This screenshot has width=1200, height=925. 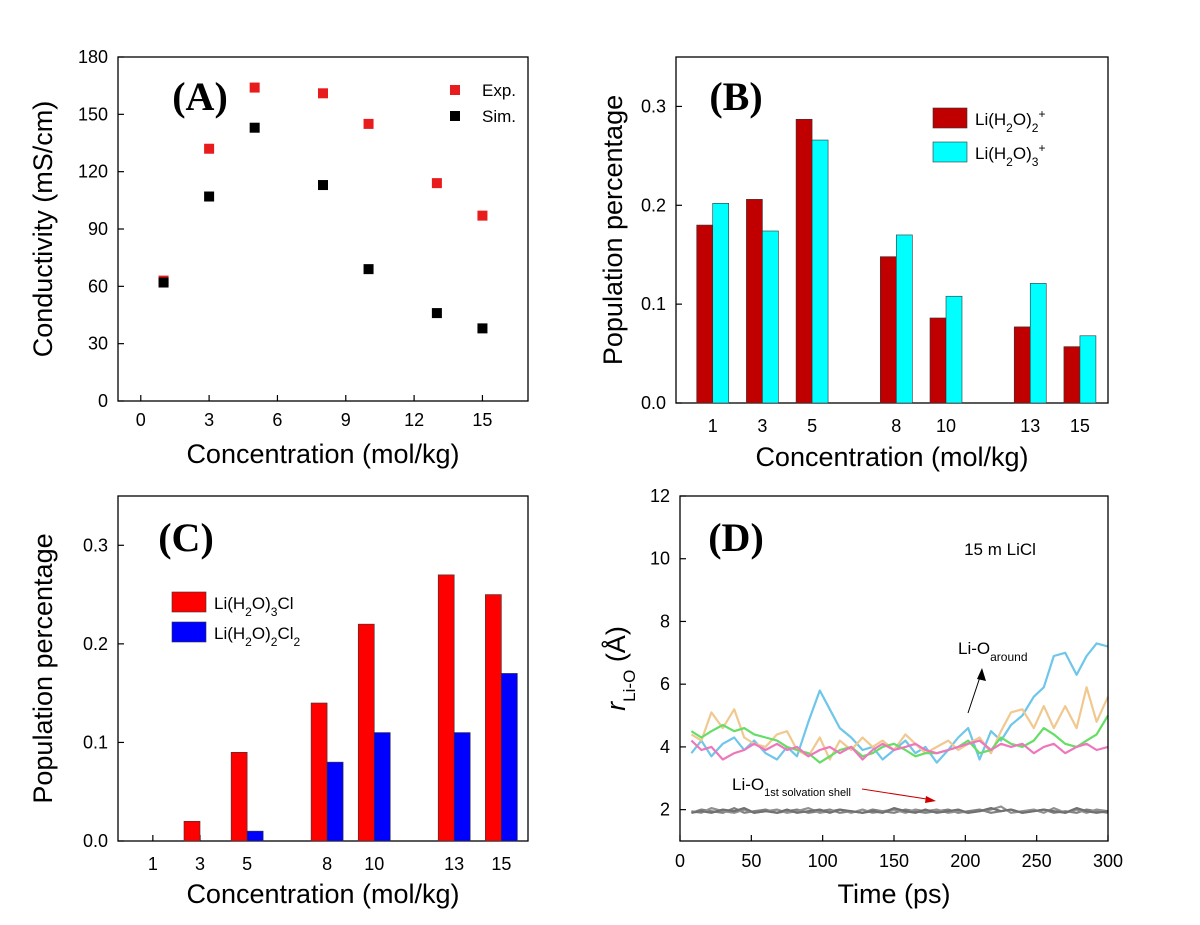 I want to click on y-tick-label: 90, so click(x=98, y=229).